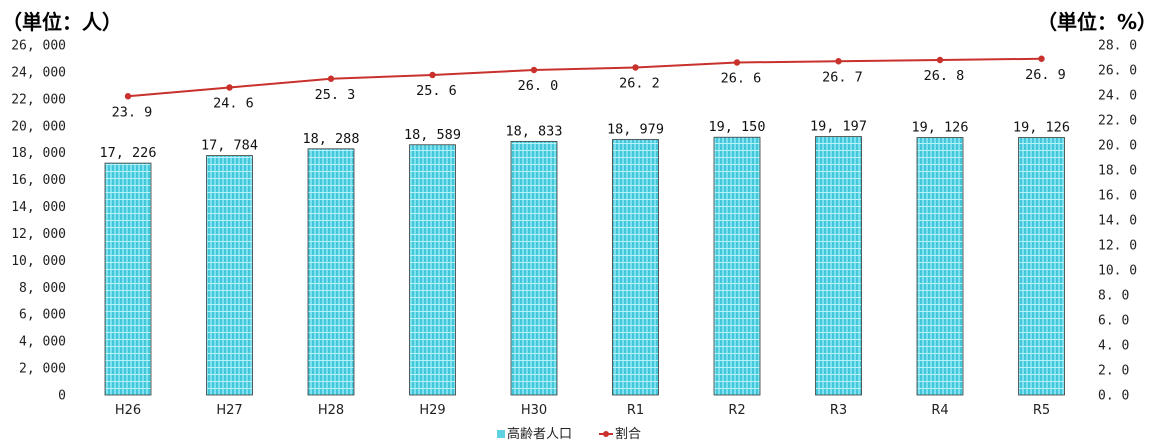 This screenshot has height=447, width=1161. What do you see at coordinates (501, 434) in the screenshot?
I see `legend-swatch-bar` at bounding box center [501, 434].